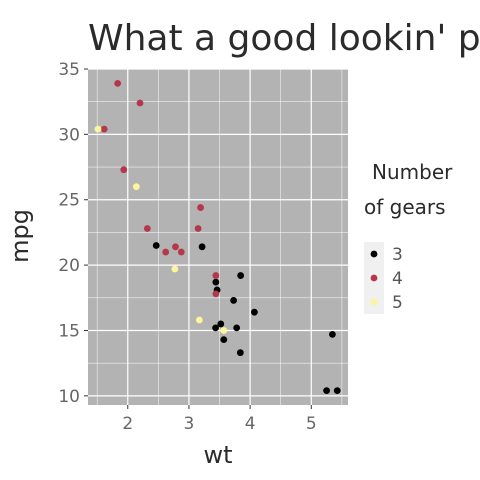 The image size is (480, 480). I want to click on y-axis-ticks: 10 15 20 25 30 35, so click(73, 233).